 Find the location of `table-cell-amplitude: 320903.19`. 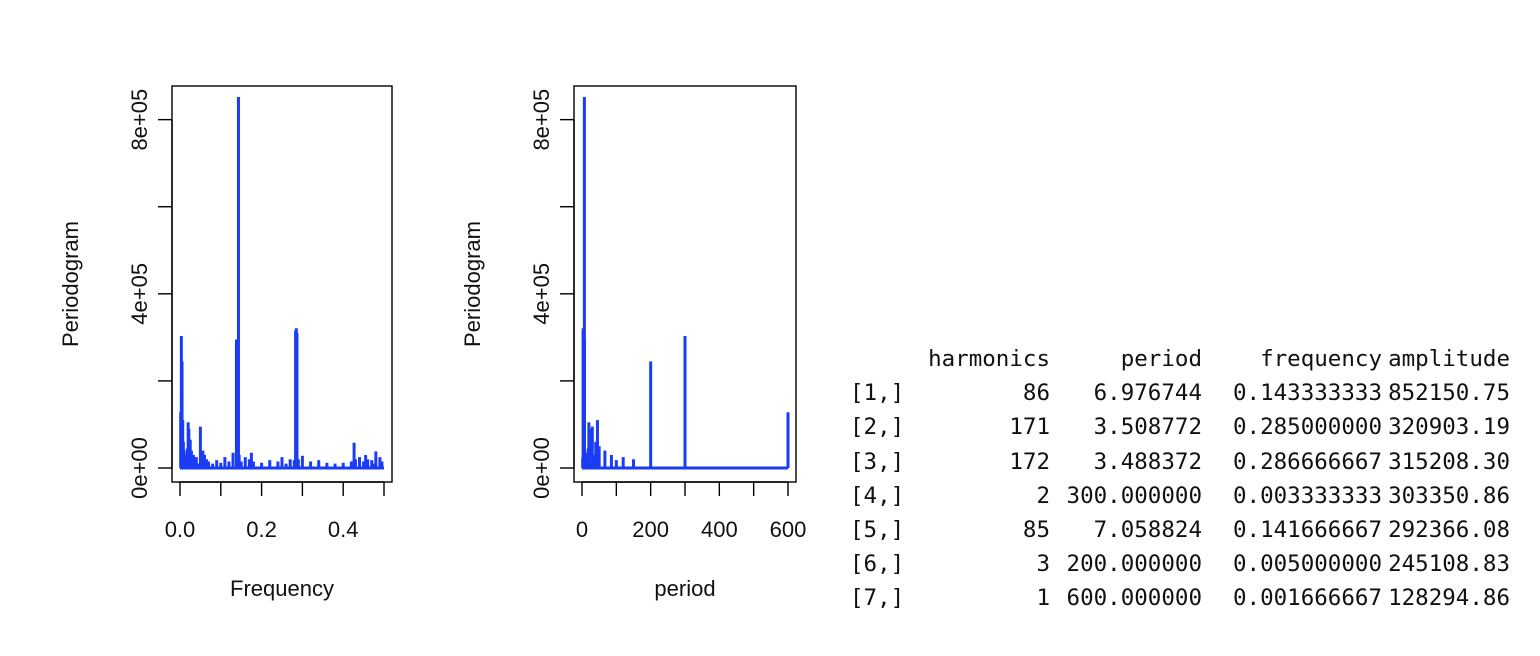

table-cell-amplitude: 320903.19 is located at coordinates (1449, 427).